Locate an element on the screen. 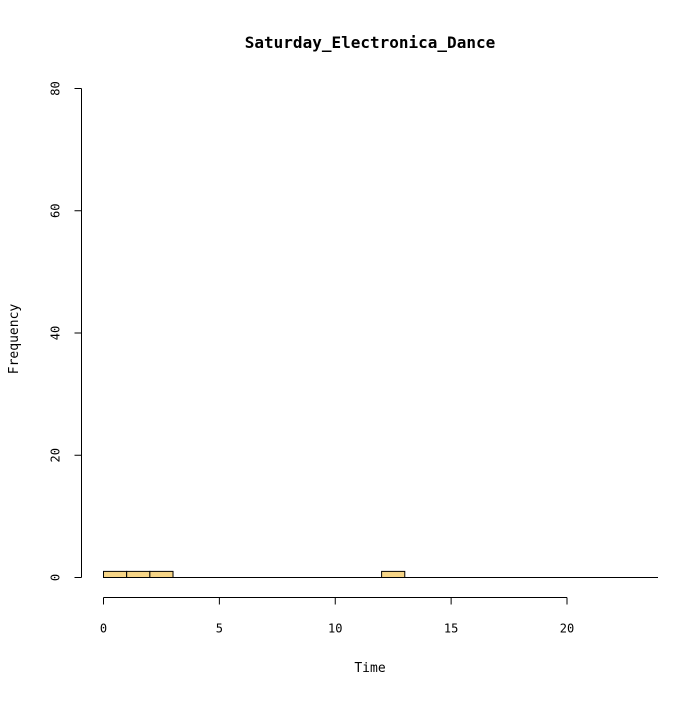 The width and height of the screenshot is (699, 703). y-tick-label: 80 is located at coordinates (56, 88).